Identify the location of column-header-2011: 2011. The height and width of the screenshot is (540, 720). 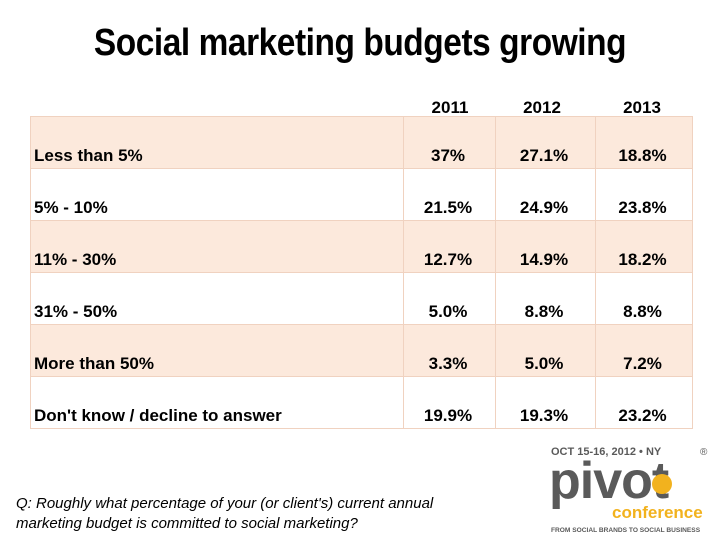
(450, 107).